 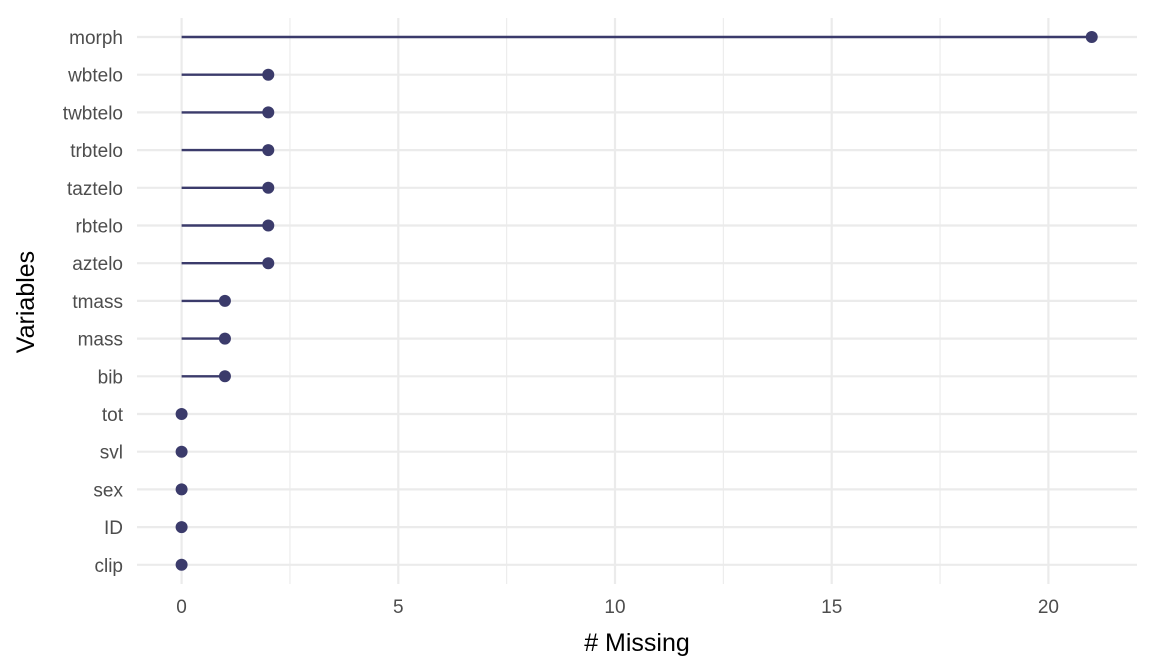 What do you see at coordinates (614, 607) in the screenshot?
I see `x-tick-label: 10` at bounding box center [614, 607].